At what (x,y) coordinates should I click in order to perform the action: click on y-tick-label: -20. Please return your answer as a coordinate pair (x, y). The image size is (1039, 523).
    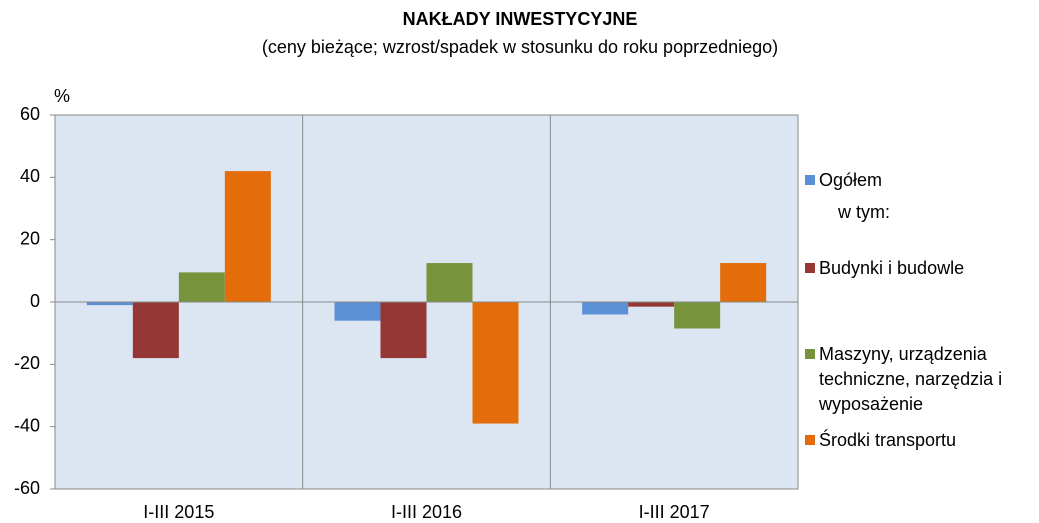
    Looking at the image, I should click on (27, 363).